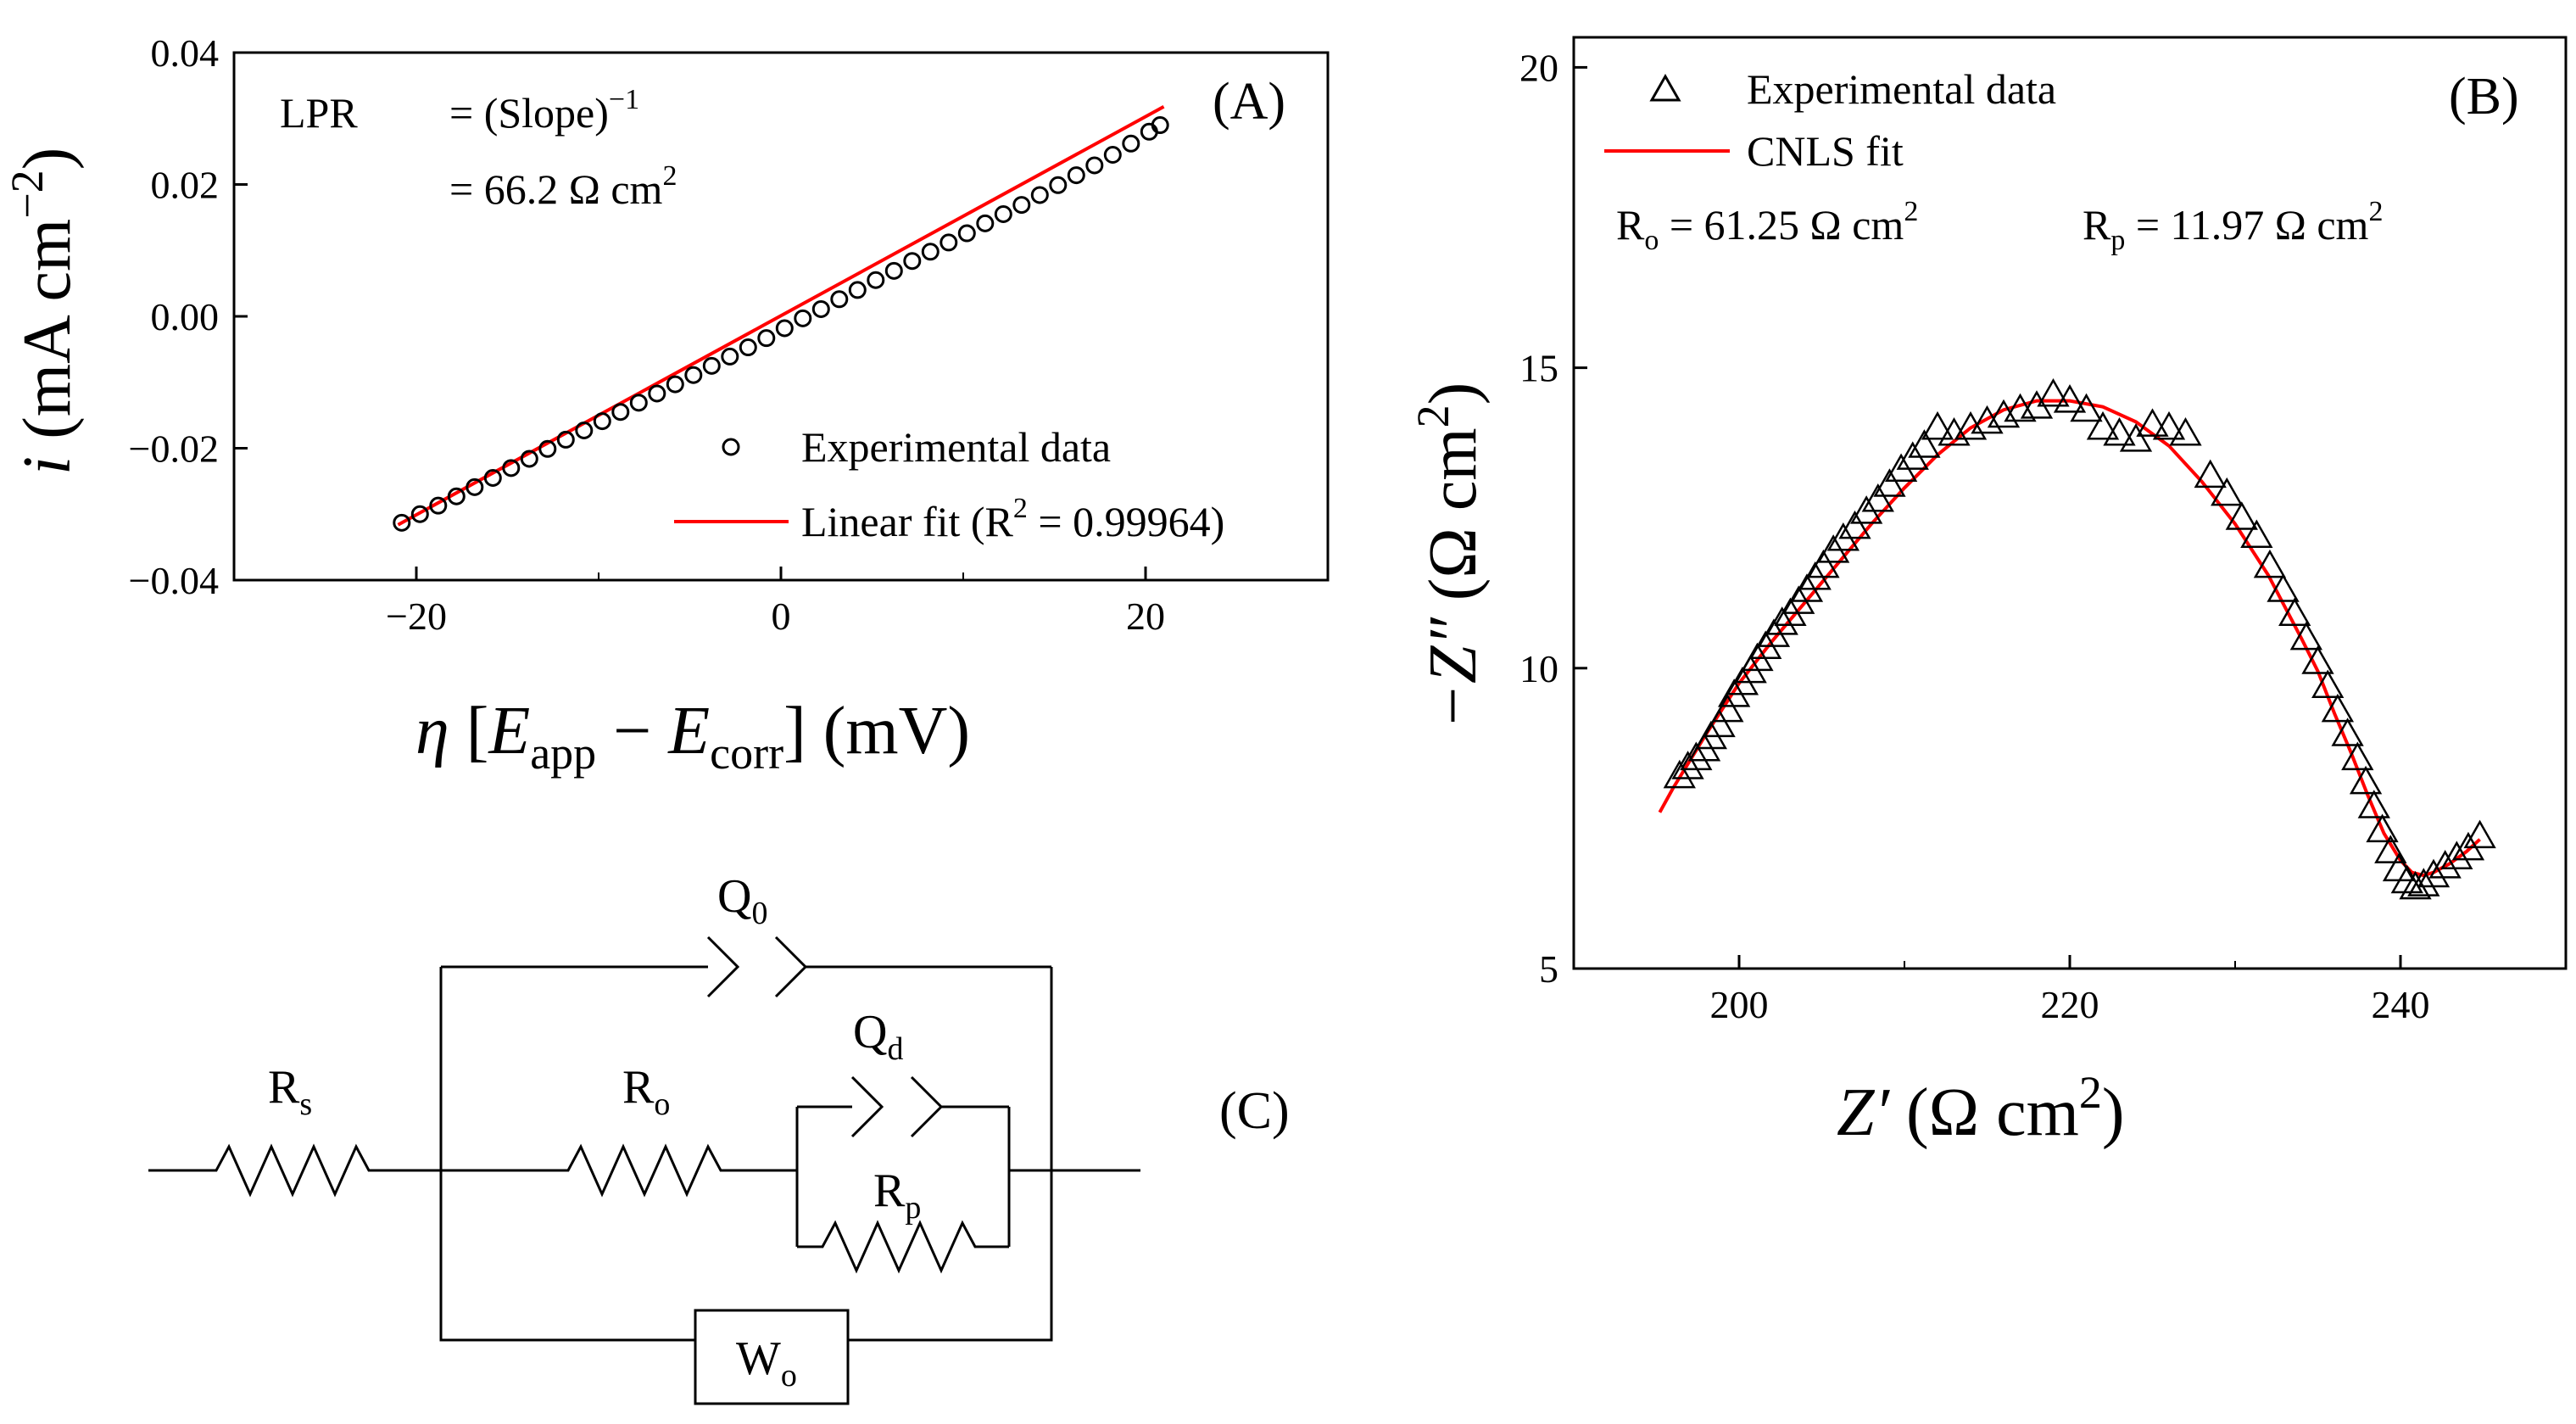 This screenshot has height=1424, width=2576. Describe the element at coordinates (319, 113) in the screenshot. I see `panel-a-lpr-label: LPR` at that location.